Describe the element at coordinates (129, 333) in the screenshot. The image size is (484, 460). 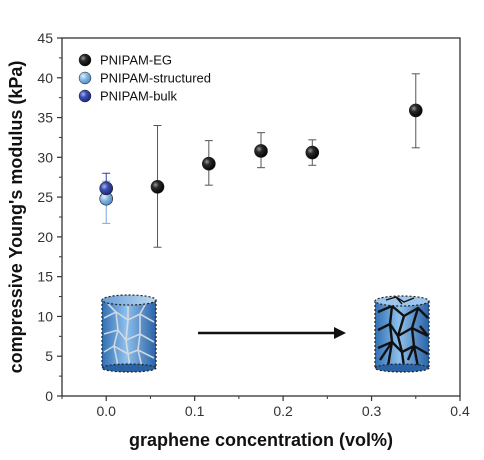
I see `structured-hydrogel-cylinder-icon` at that location.